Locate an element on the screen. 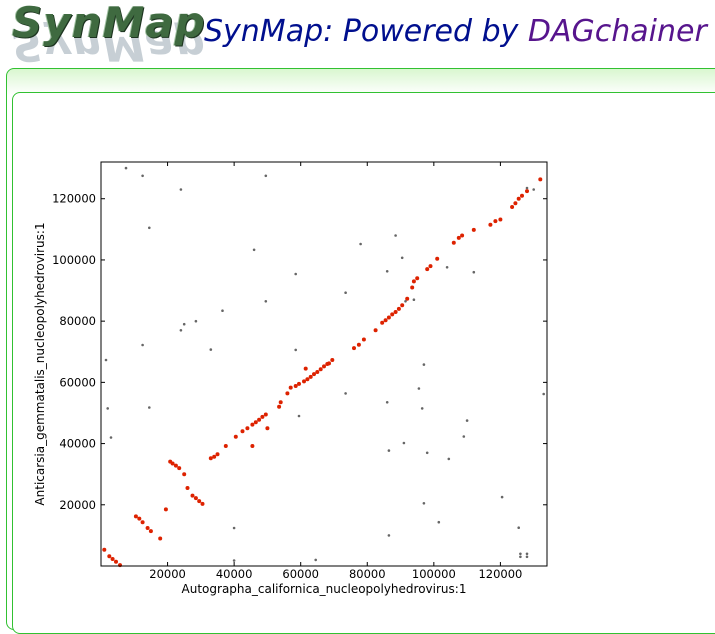  y-tick-label-3: 80000 is located at coordinates (77, 321).